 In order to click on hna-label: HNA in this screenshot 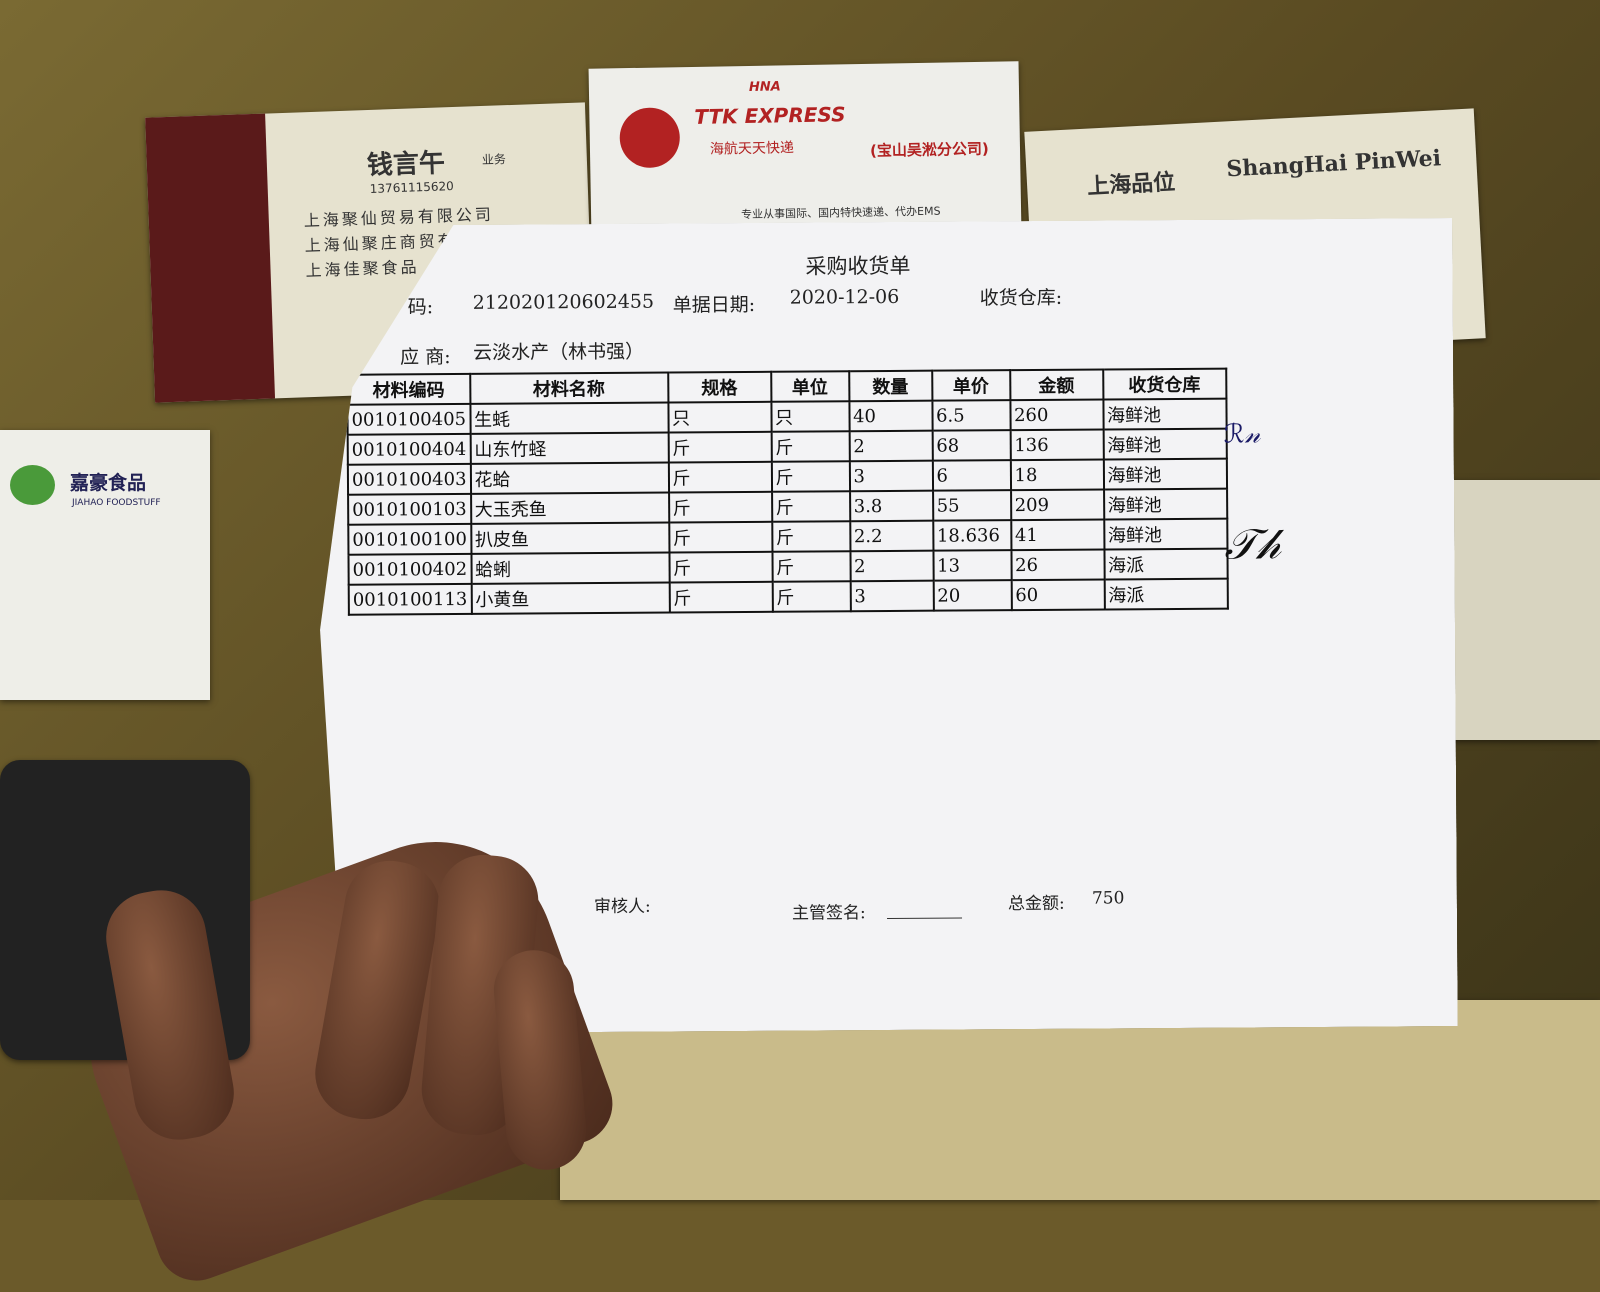, I will do `click(764, 87)`.